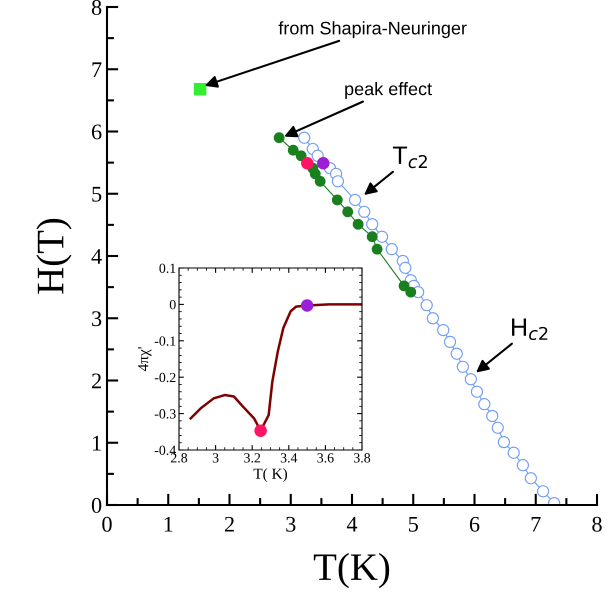 This screenshot has width=615, height=601. I want to click on x-axis-title: T(K), so click(352, 570).